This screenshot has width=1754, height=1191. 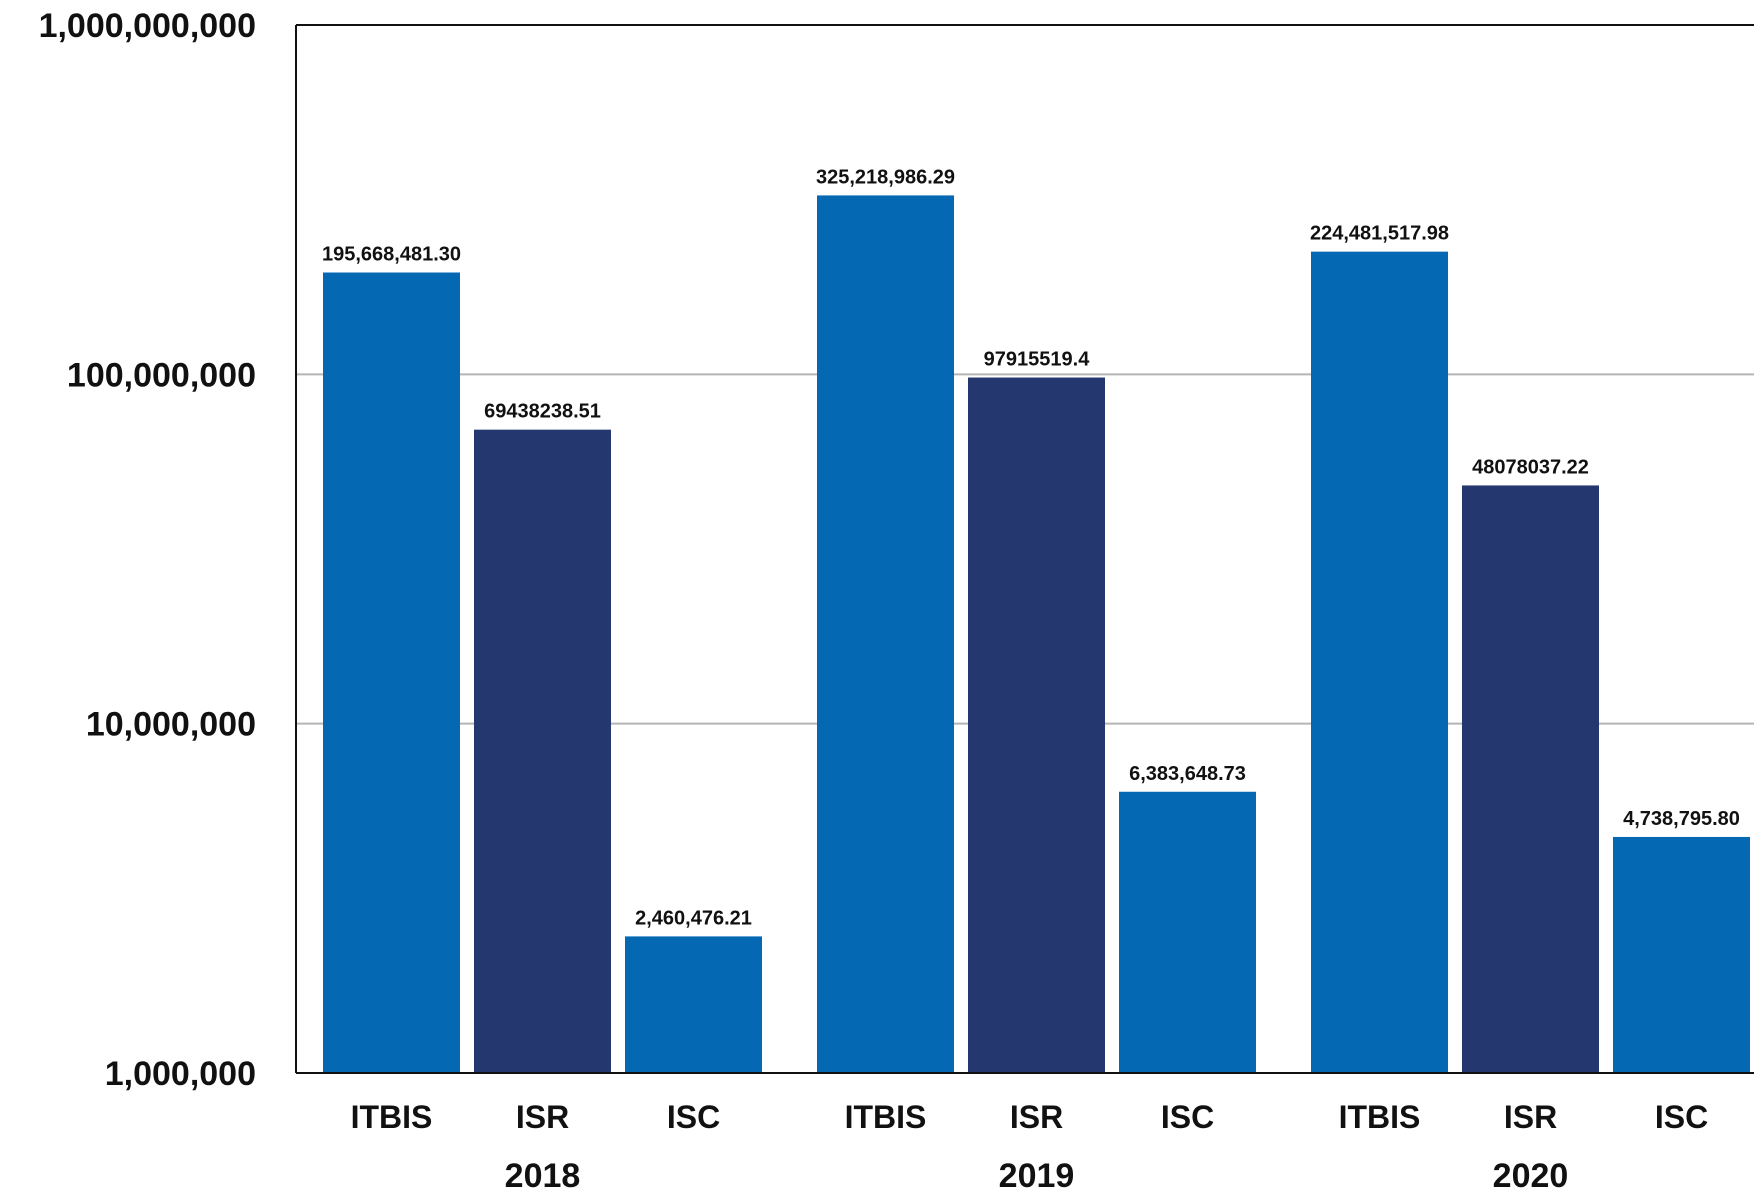 What do you see at coordinates (1379, 662) in the screenshot?
I see `bar-2020-itbis` at bounding box center [1379, 662].